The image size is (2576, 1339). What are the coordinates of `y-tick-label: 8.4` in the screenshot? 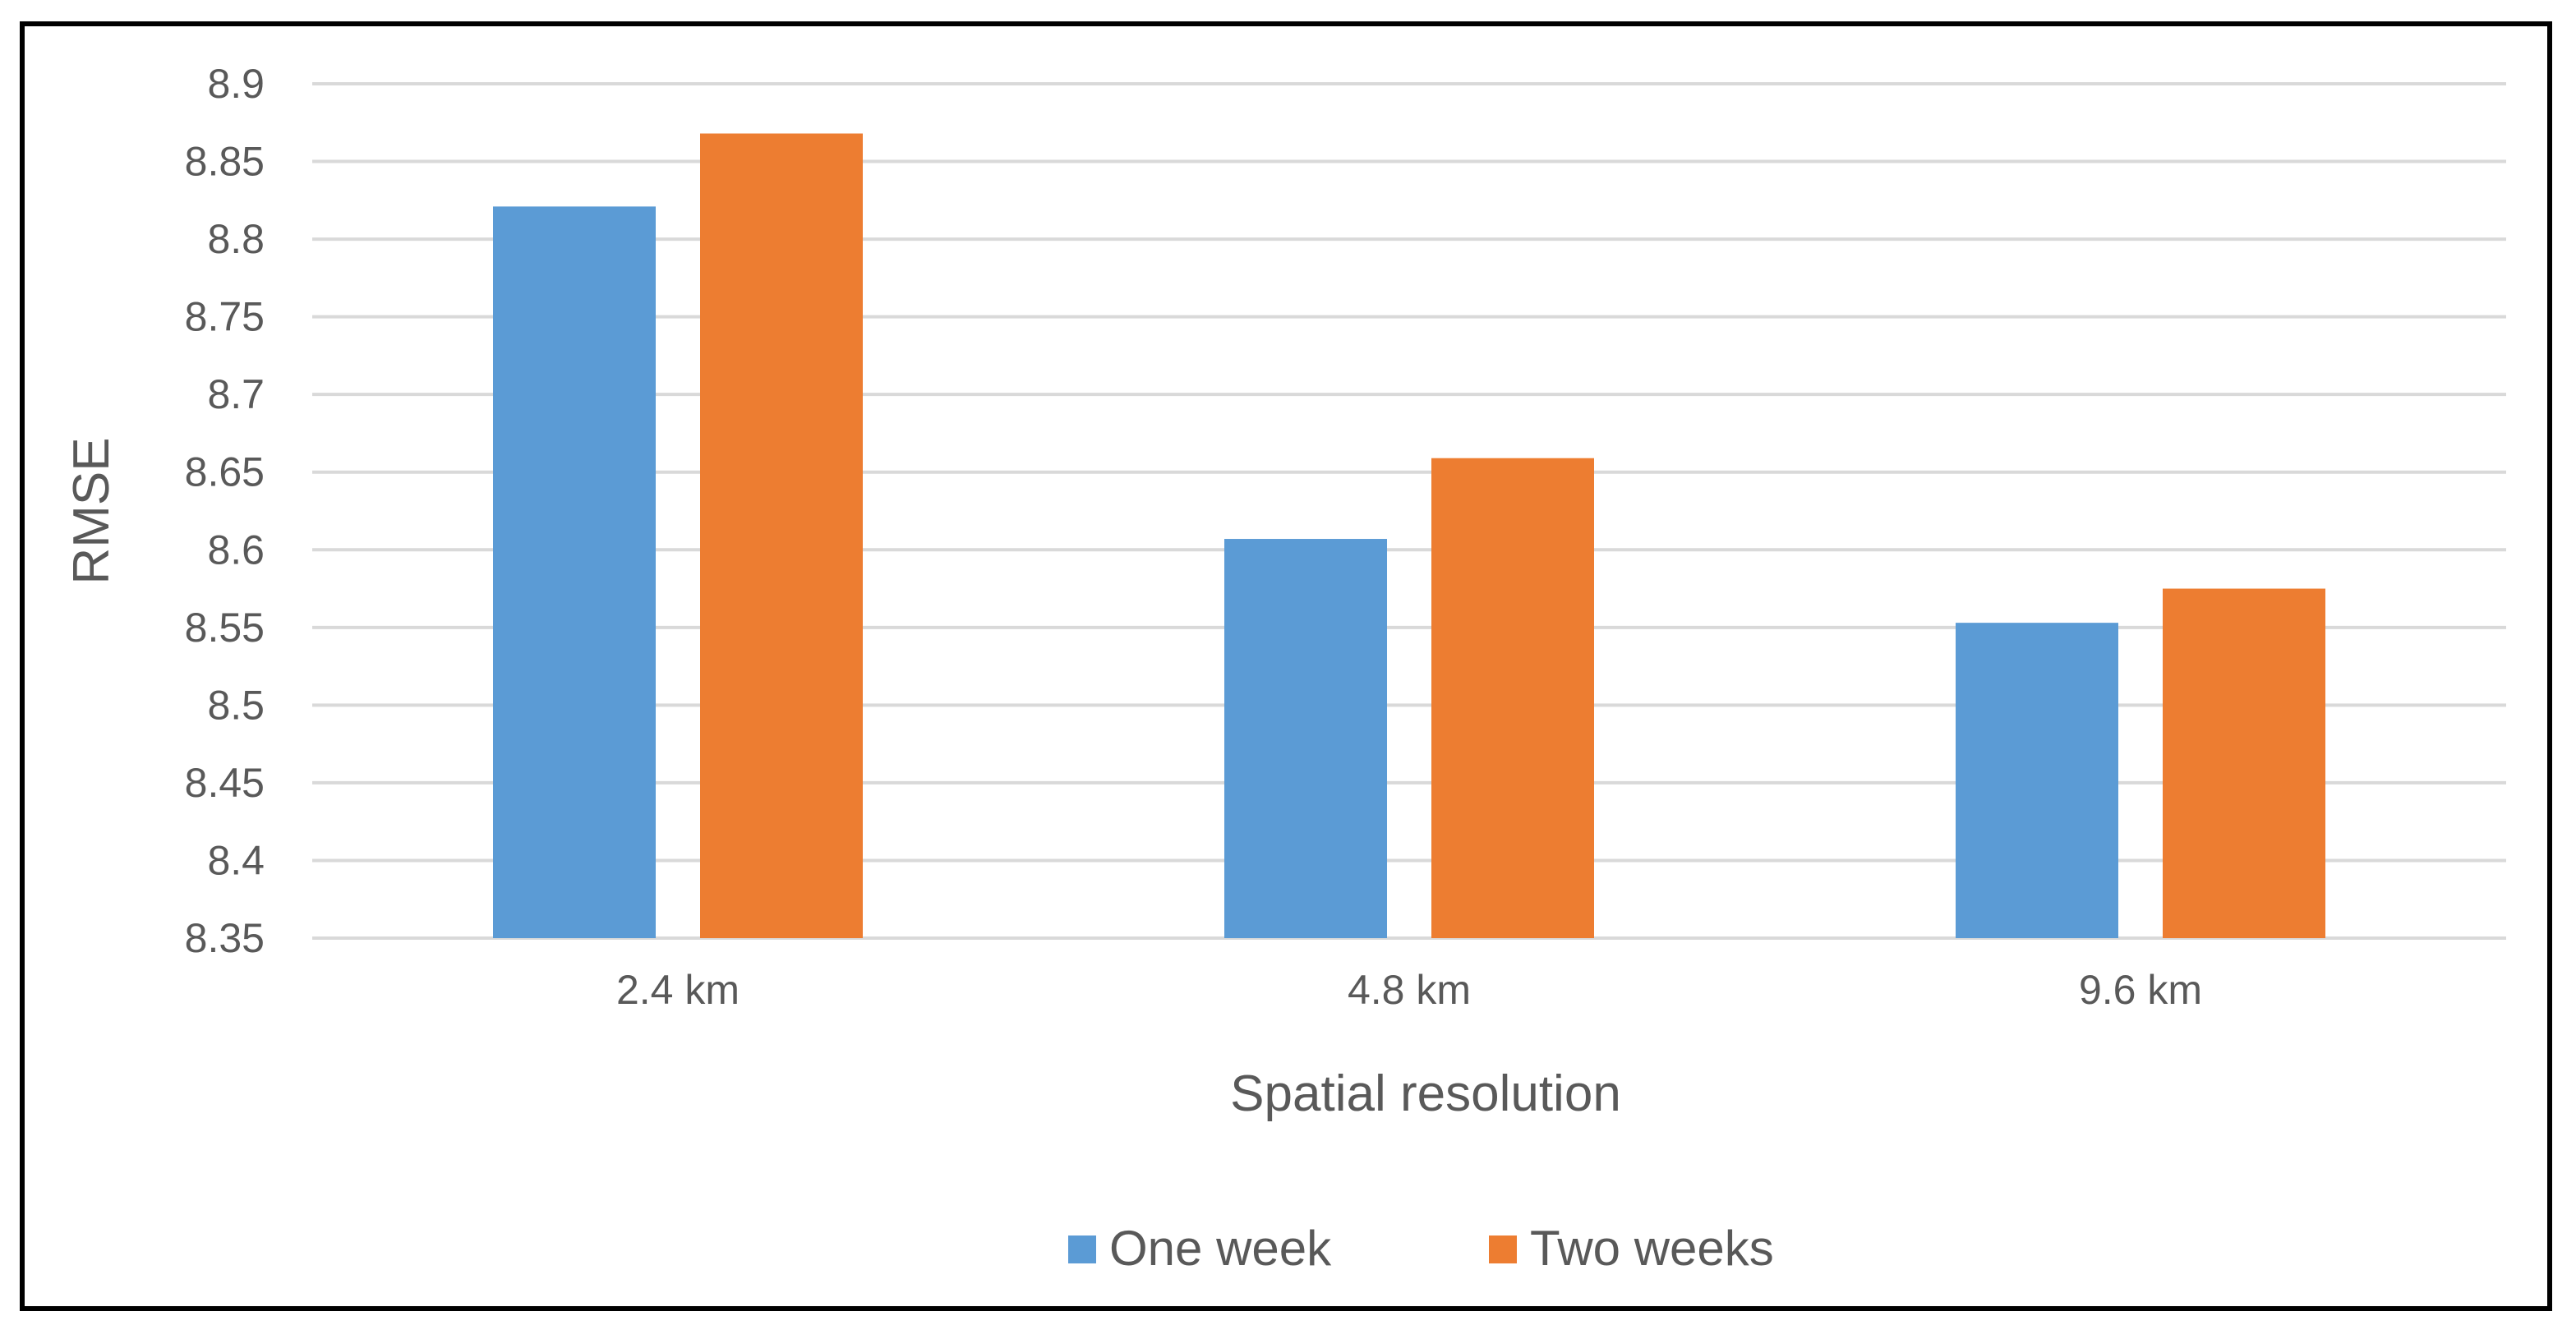 It's located at (236, 860).